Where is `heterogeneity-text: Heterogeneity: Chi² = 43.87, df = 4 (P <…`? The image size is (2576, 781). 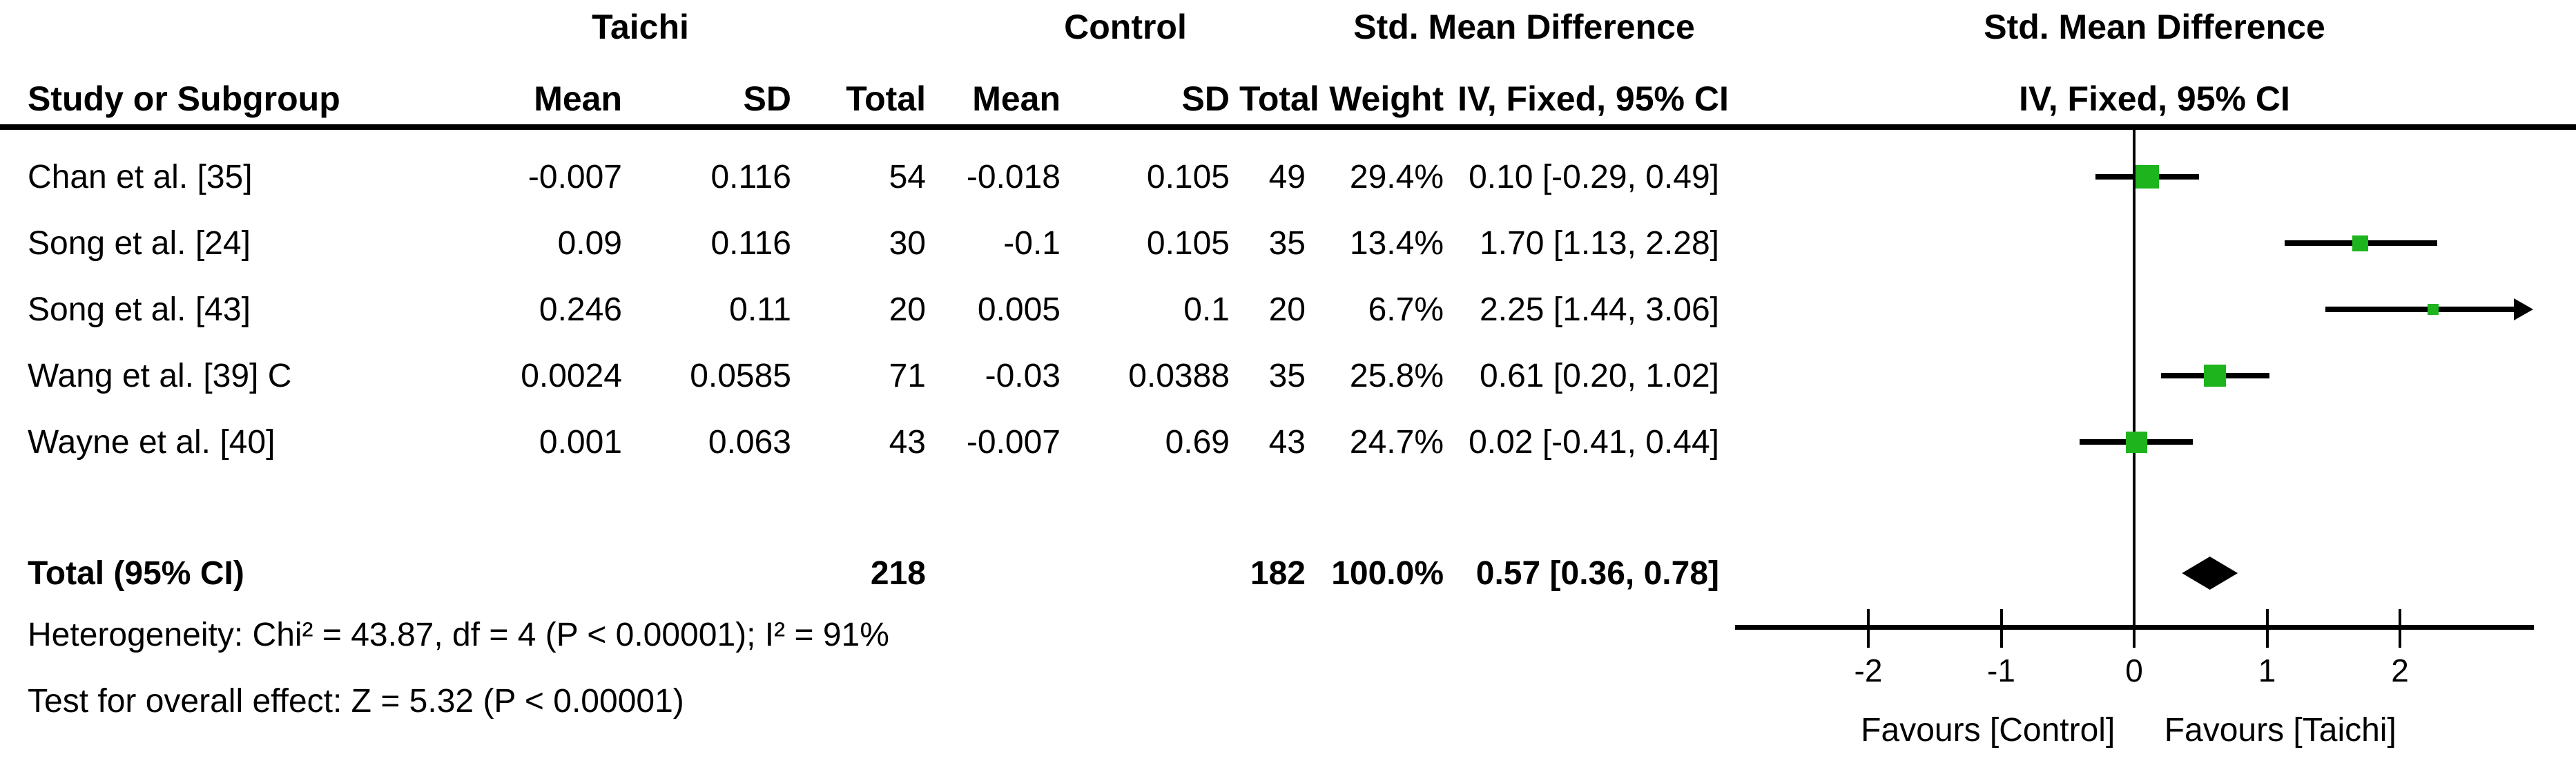
heterogeneity-text: Heterogeneity: Chi² = 43.87, df = 4 (P <… is located at coordinates (458, 635).